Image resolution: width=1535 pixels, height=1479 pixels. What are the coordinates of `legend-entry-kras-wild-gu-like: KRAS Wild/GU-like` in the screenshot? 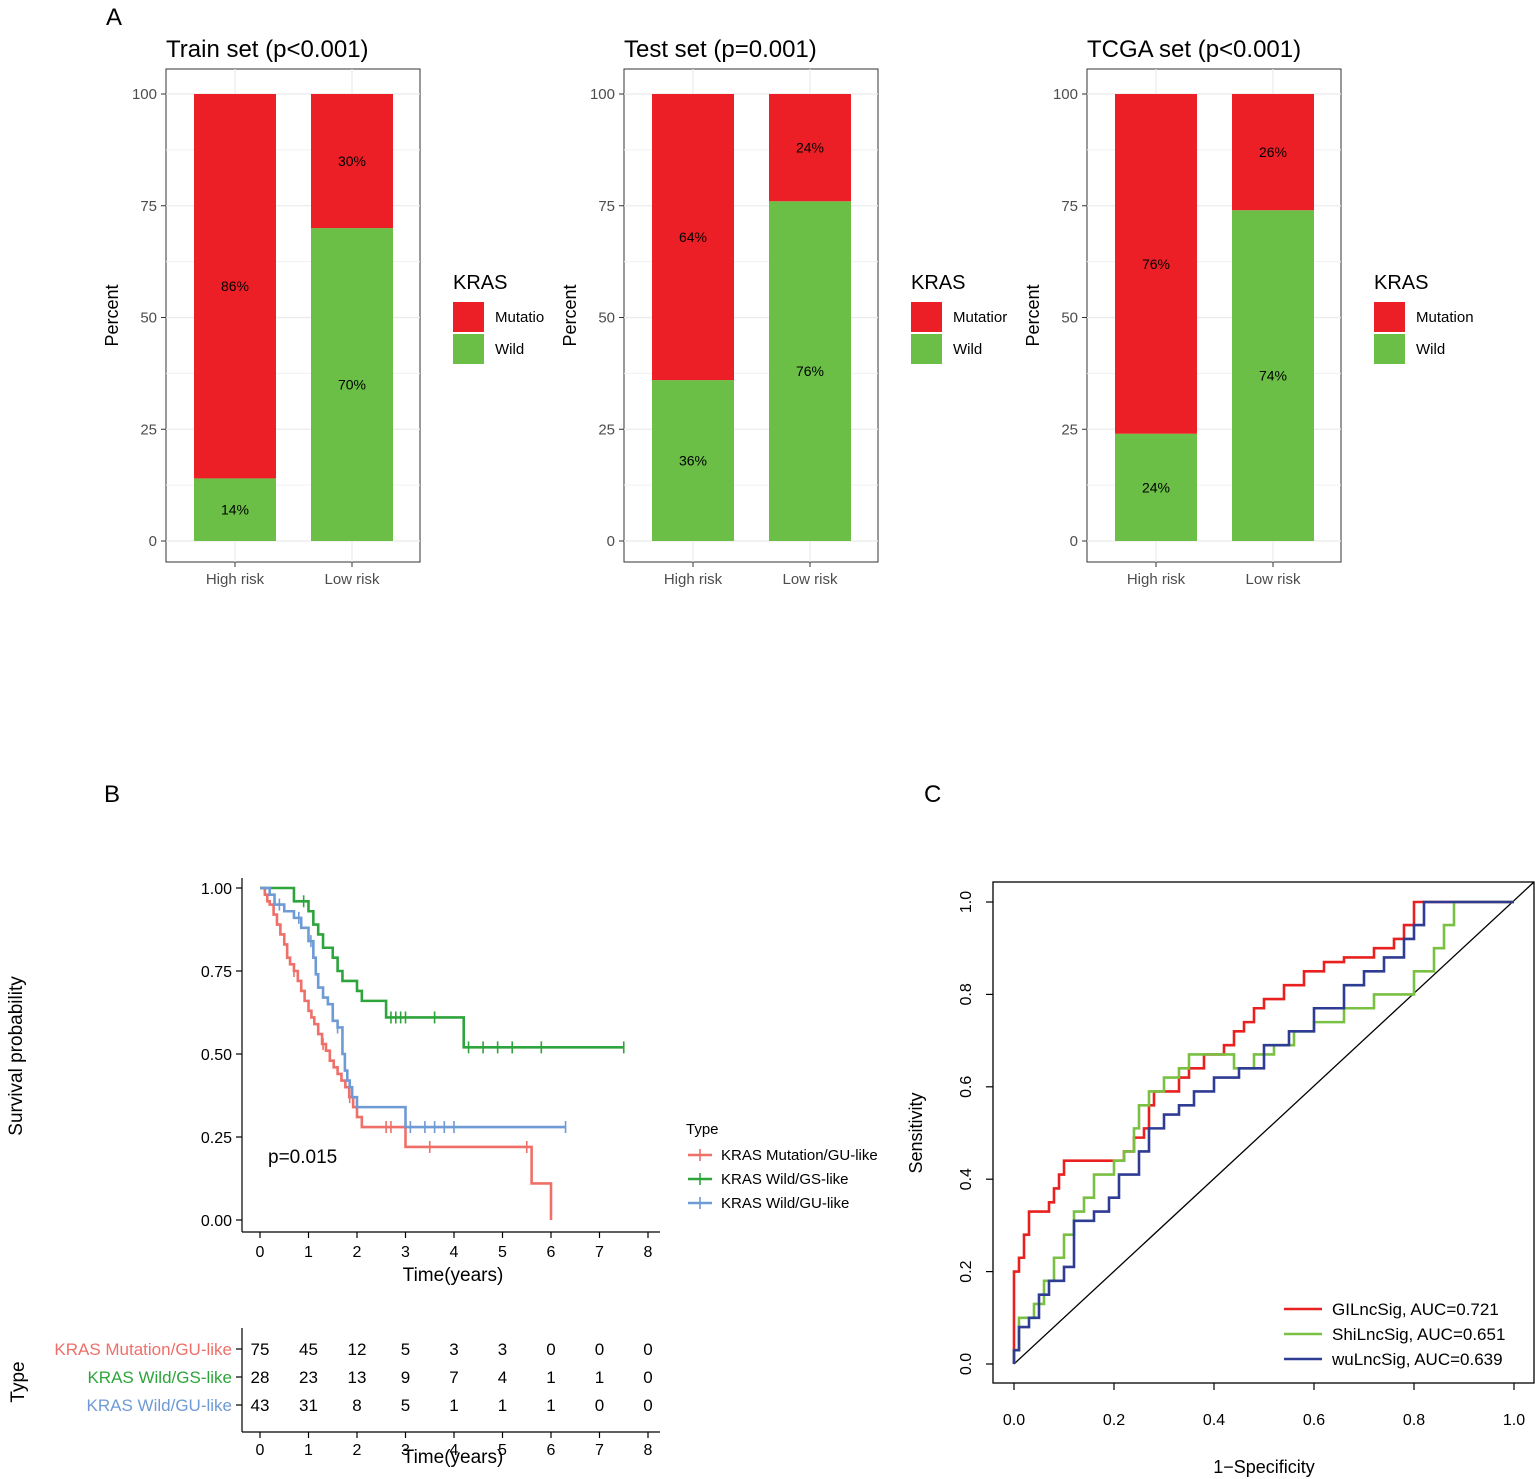 It's located at (785, 1203).